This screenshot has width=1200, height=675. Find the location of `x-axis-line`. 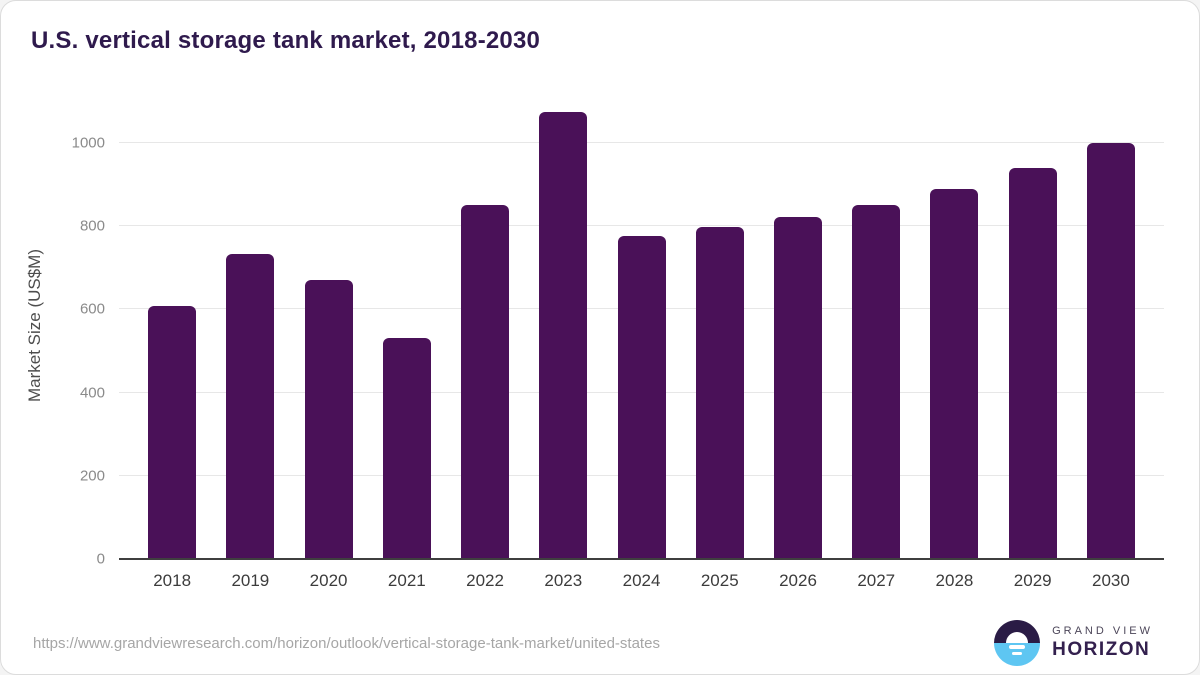

x-axis-line is located at coordinates (641, 559).